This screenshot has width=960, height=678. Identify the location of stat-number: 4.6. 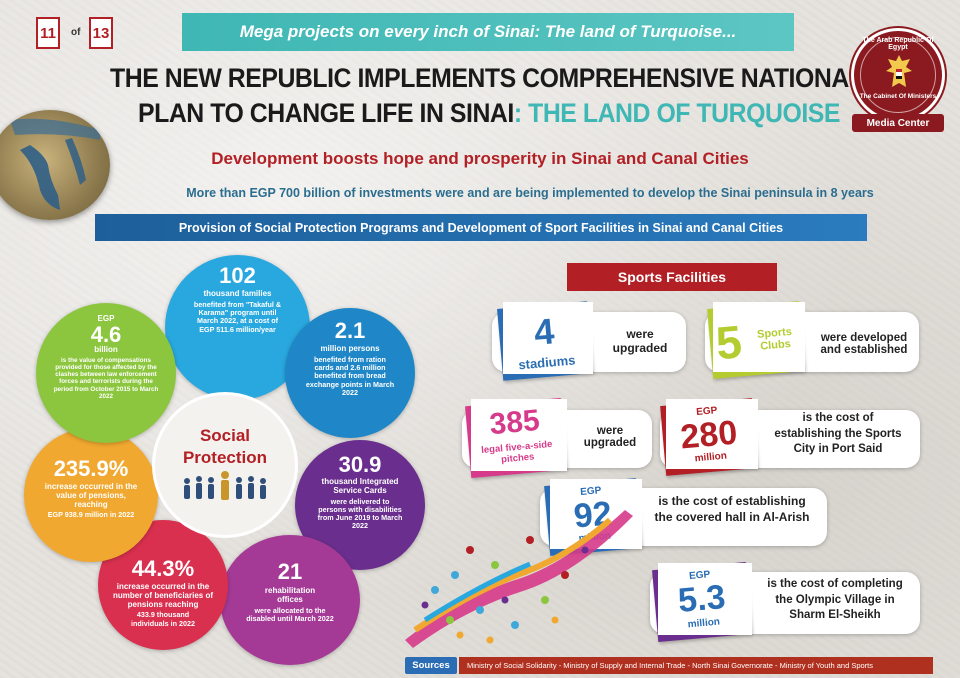
(106, 334).